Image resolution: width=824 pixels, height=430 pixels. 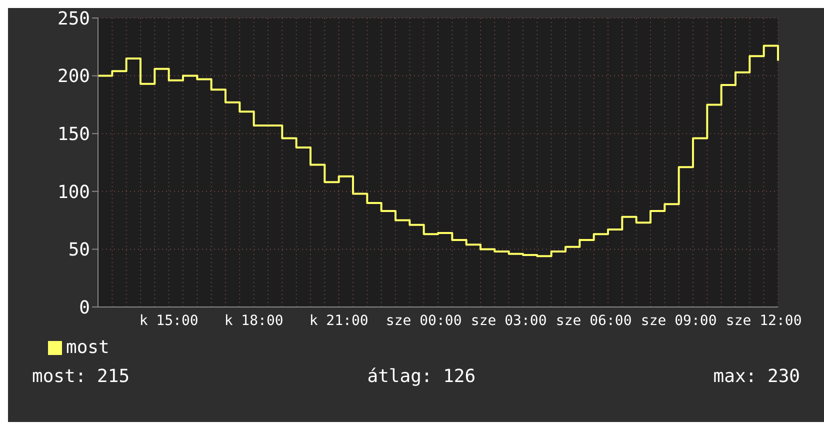 I want to click on x-tick-label: k 18:00, so click(x=254, y=320).